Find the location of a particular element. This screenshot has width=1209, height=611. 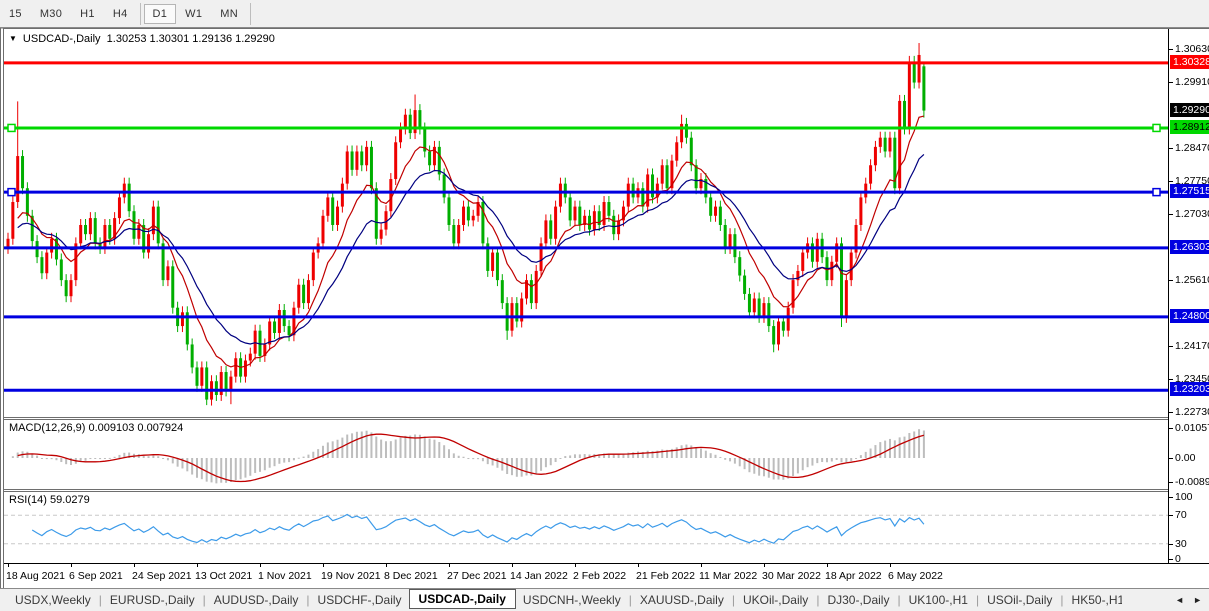

rsi-indicator-label: RSI(14) 59.0279 is located at coordinates (49, 500).